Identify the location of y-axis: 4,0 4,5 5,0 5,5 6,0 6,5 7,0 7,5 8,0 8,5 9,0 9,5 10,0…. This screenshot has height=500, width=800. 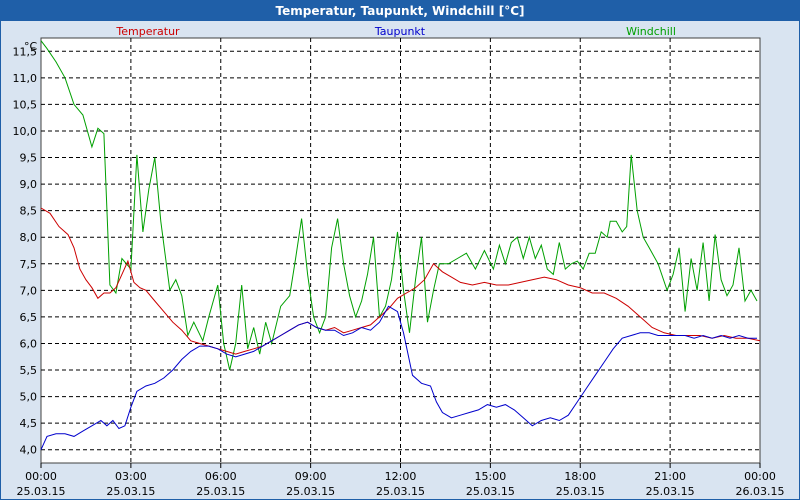
(25, 250).